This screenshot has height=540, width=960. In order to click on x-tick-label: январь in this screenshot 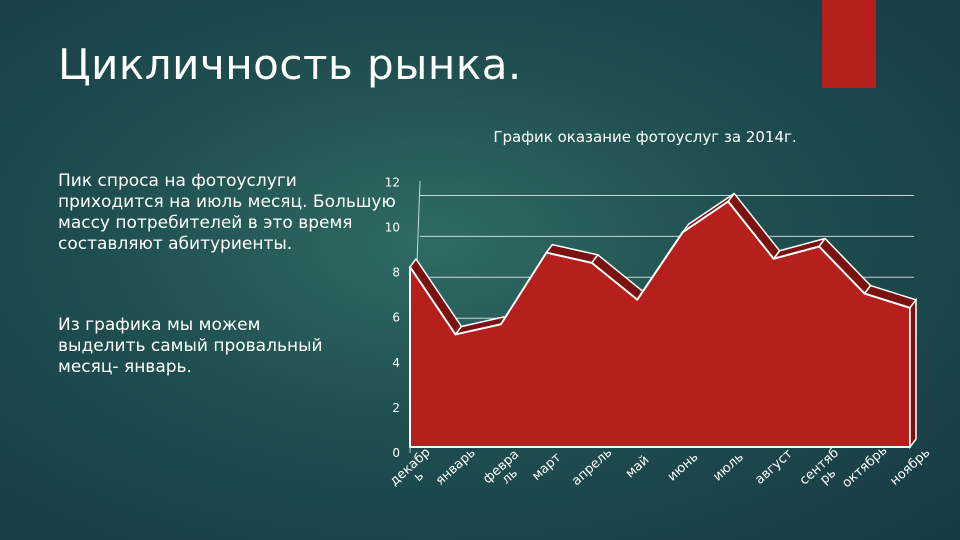, I will do `click(456, 466)`.